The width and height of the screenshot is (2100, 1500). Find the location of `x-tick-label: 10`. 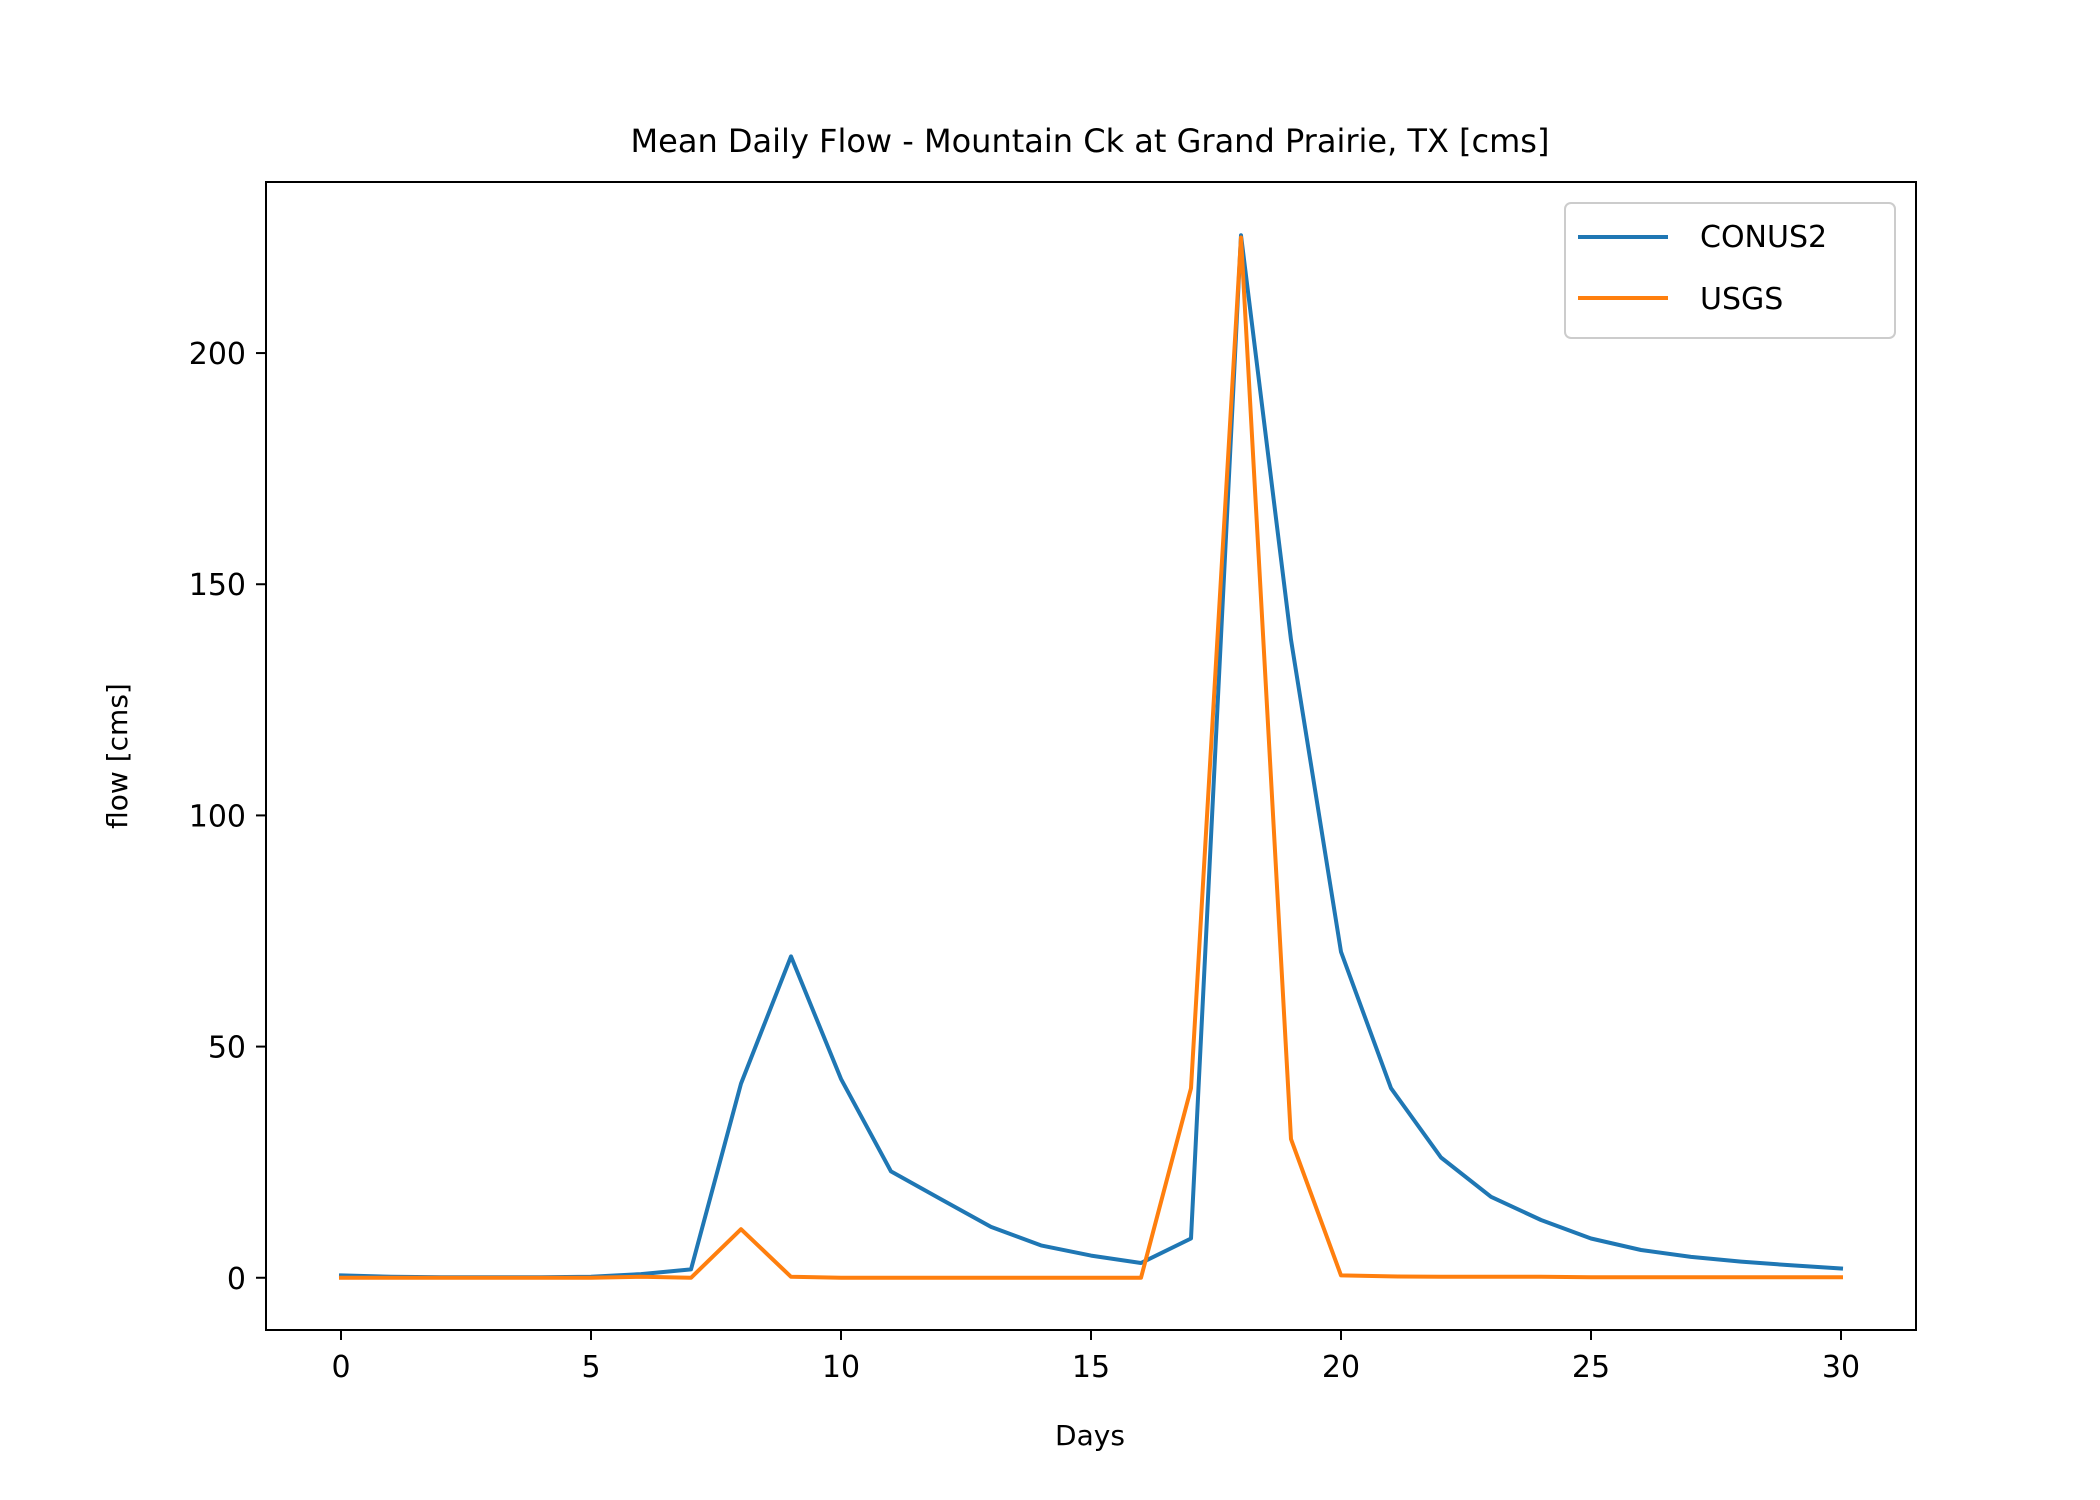

x-tick-label: 10 is located at coordinates (841, 1367).